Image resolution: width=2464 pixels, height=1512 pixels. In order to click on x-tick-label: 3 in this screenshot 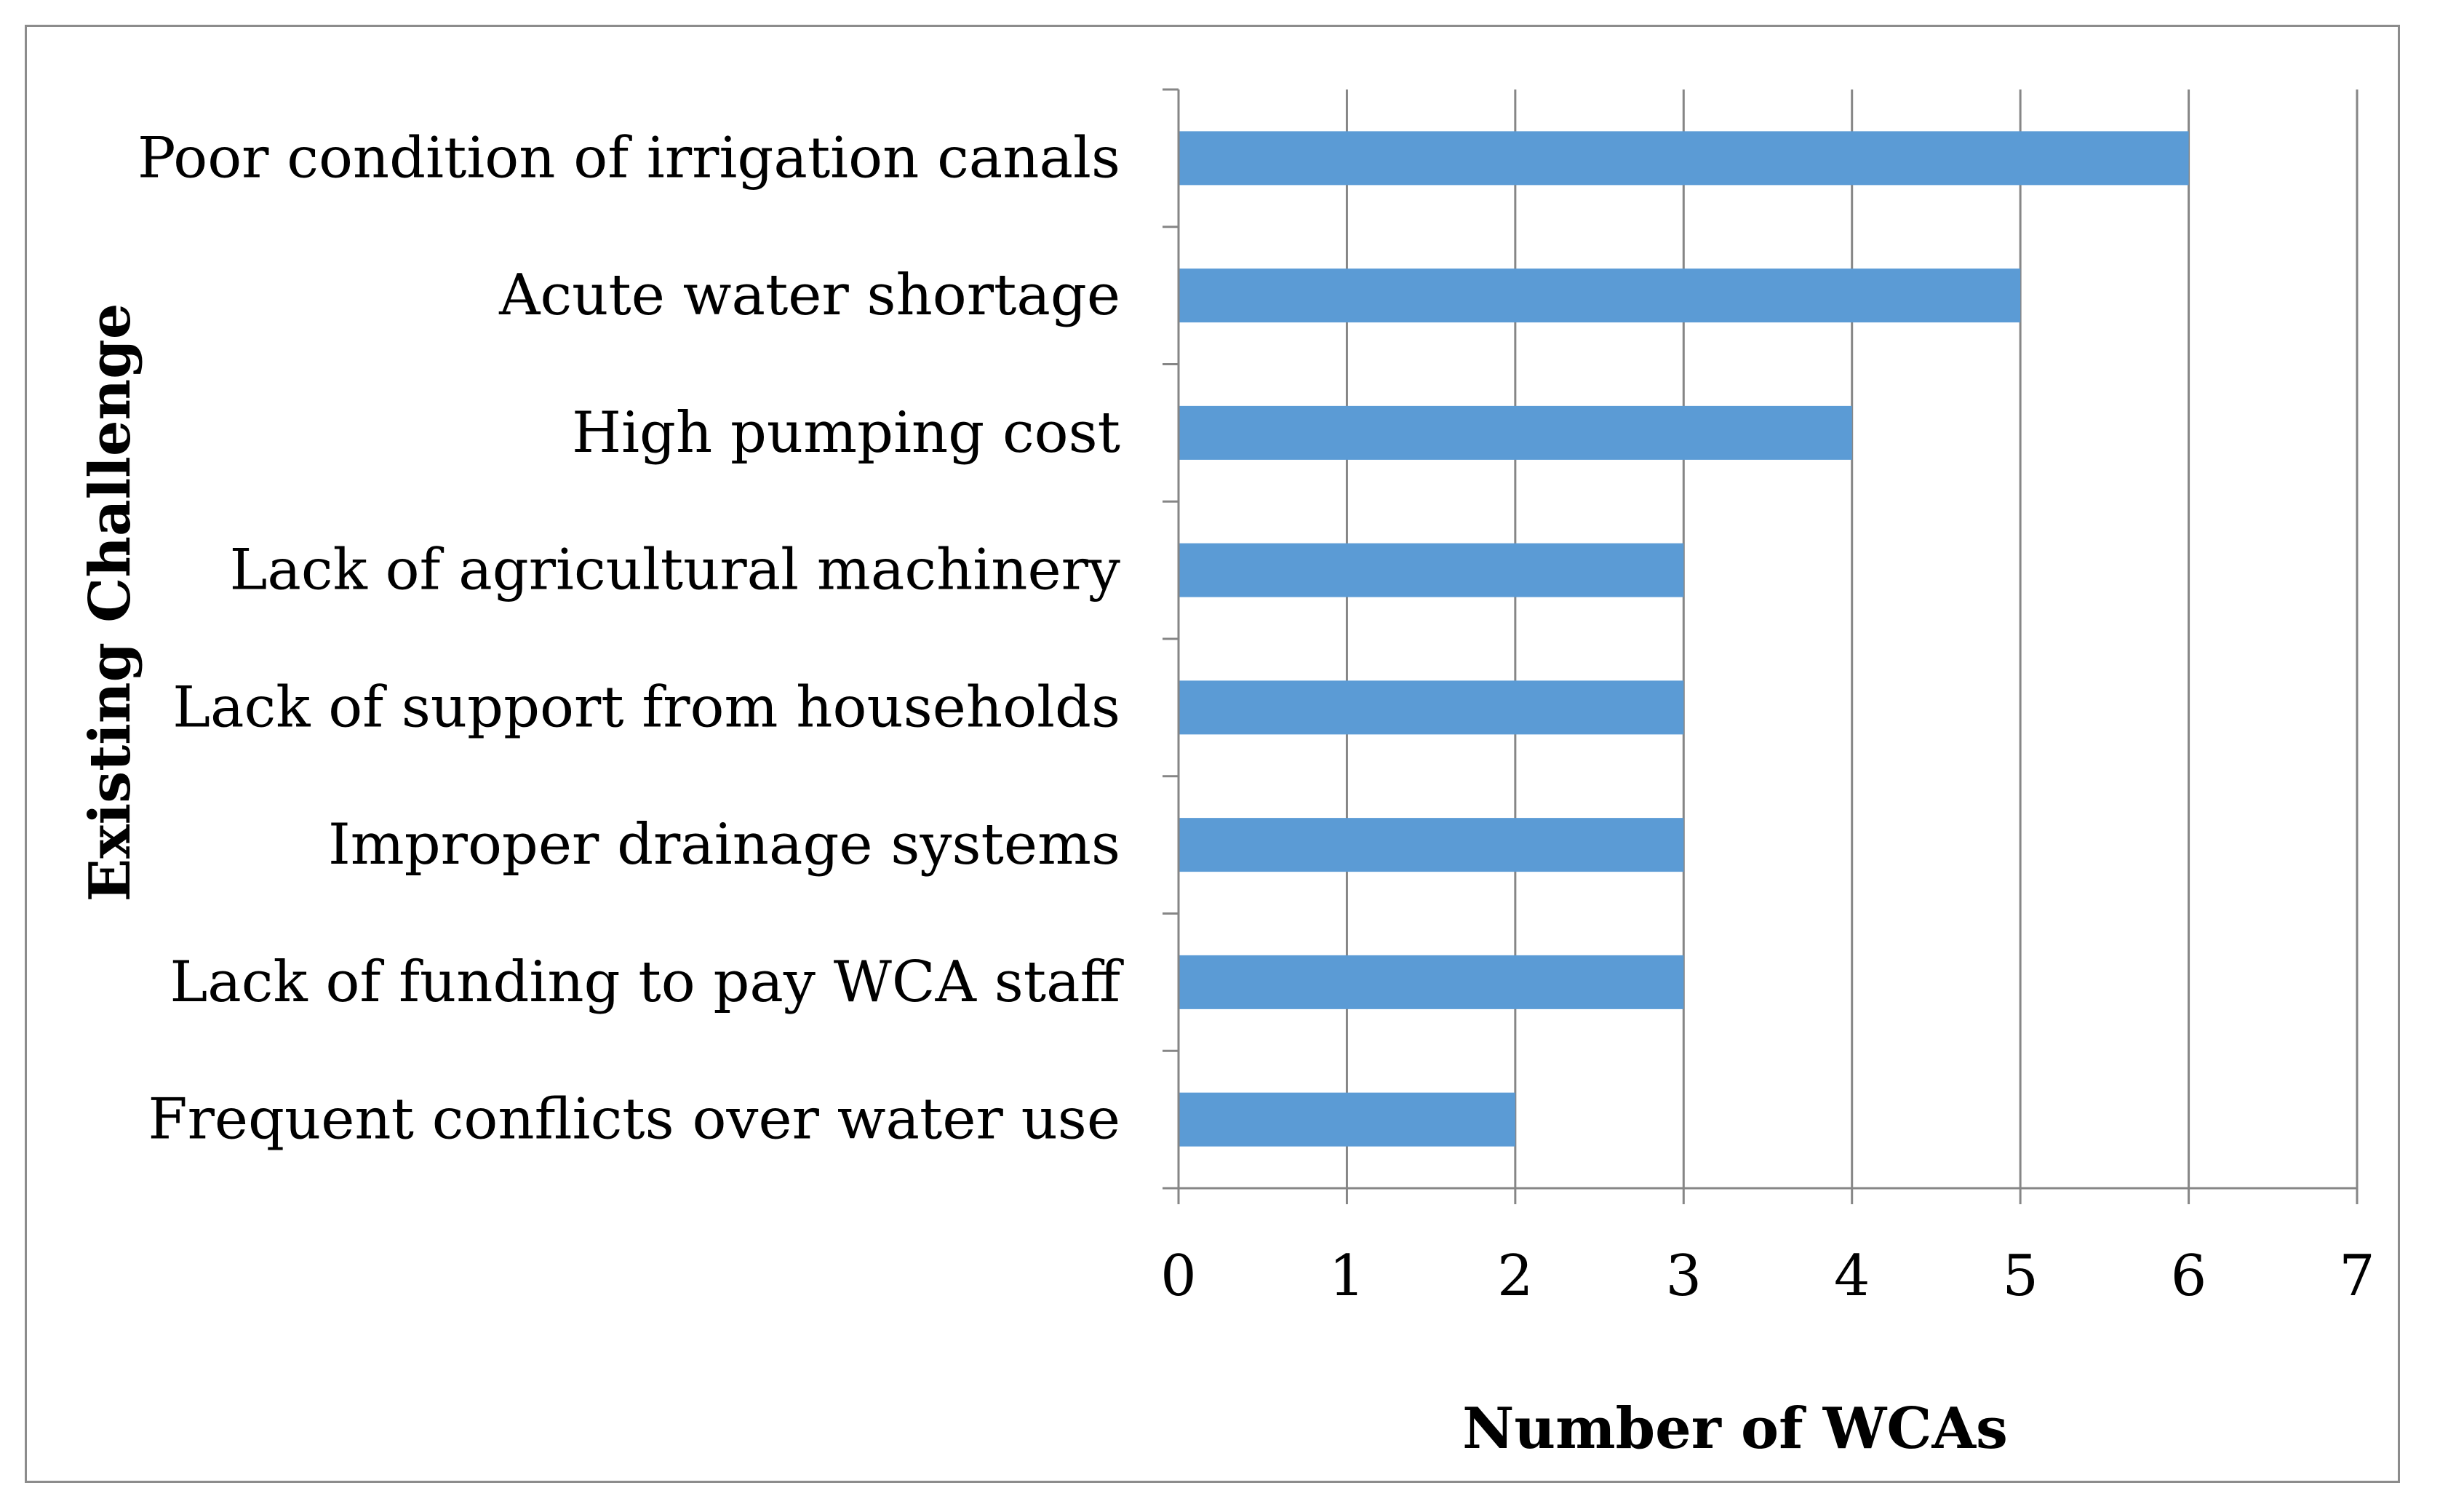, I will do `click(1683, 1276)`.